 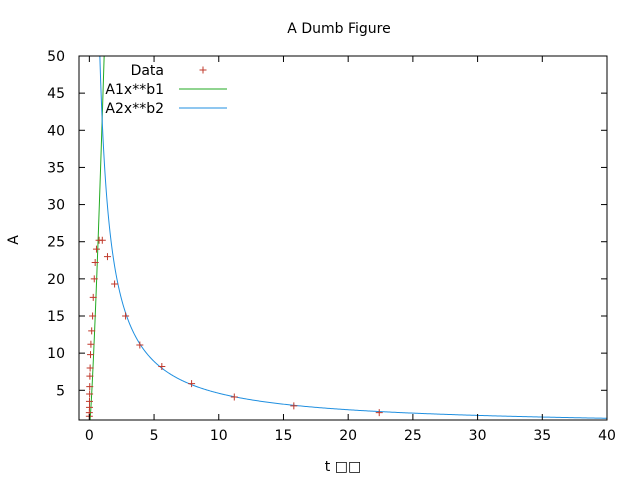 What do you see at coordinates (166, 90) in the screenshot?
I see `legend: Data A1x**b1 A2x**b2` at bounding box center [166, 90].